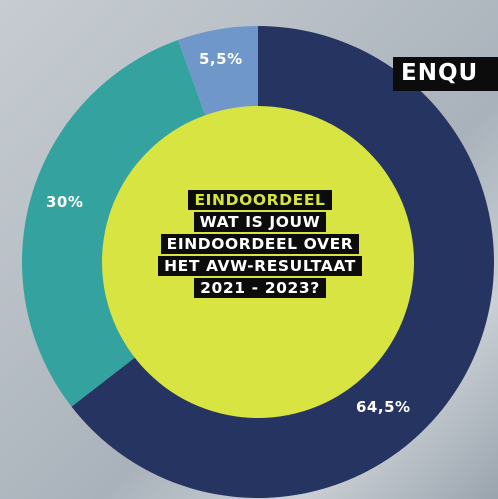 The image size is (498, 499). I want to click on enquete-banner: ENQU, so click(445, 74).